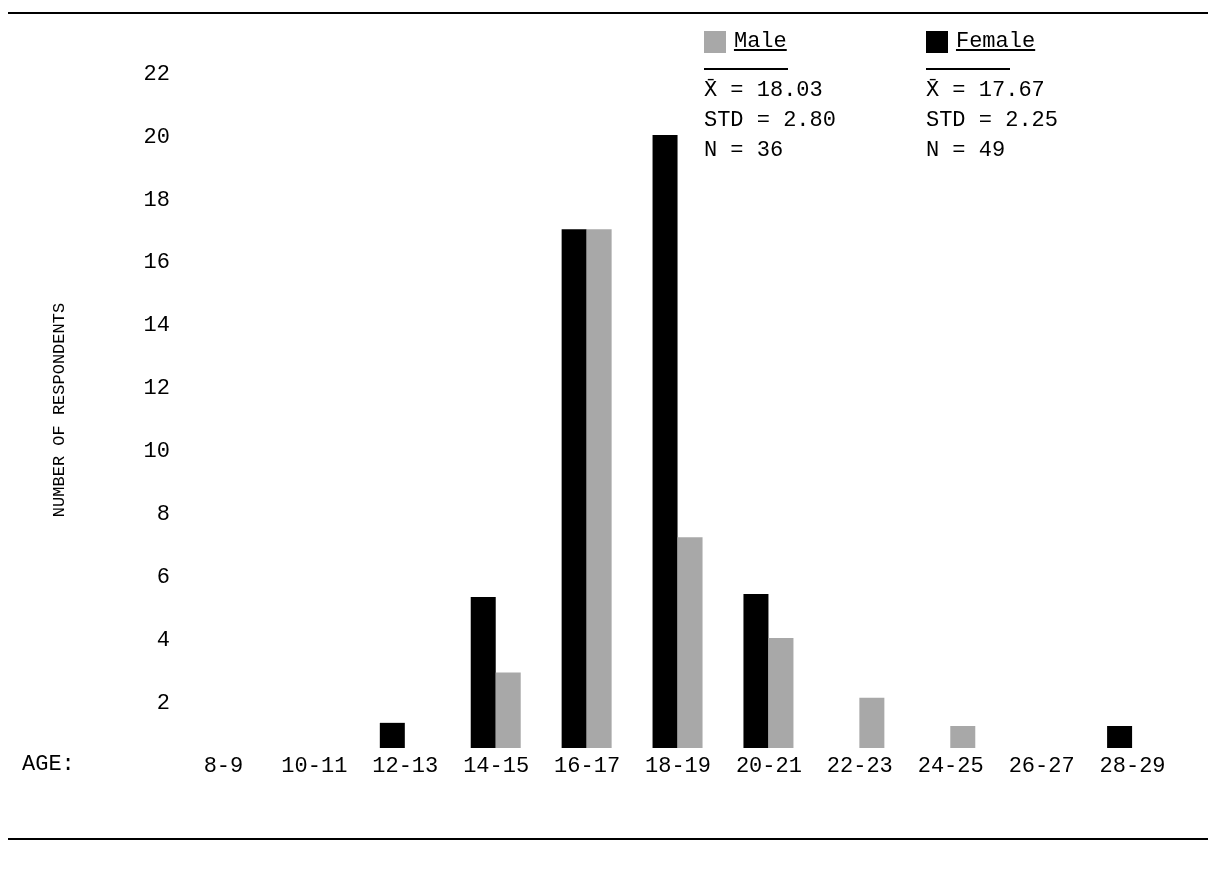  Describe the element at coordinates (965, 151) in the screenshot. I see `annotation: N = 49` at that location.